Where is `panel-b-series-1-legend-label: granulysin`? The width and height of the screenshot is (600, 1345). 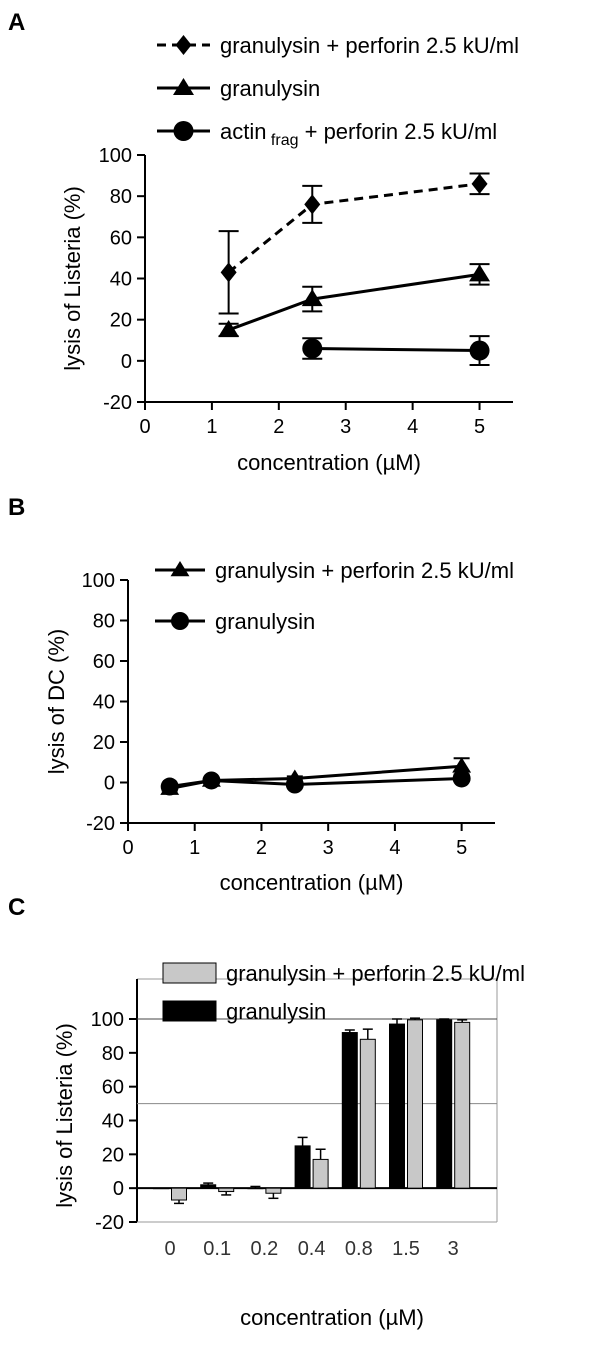 panel-b-series-1-legend-label: granulysin is located at coordinates (265, 621).